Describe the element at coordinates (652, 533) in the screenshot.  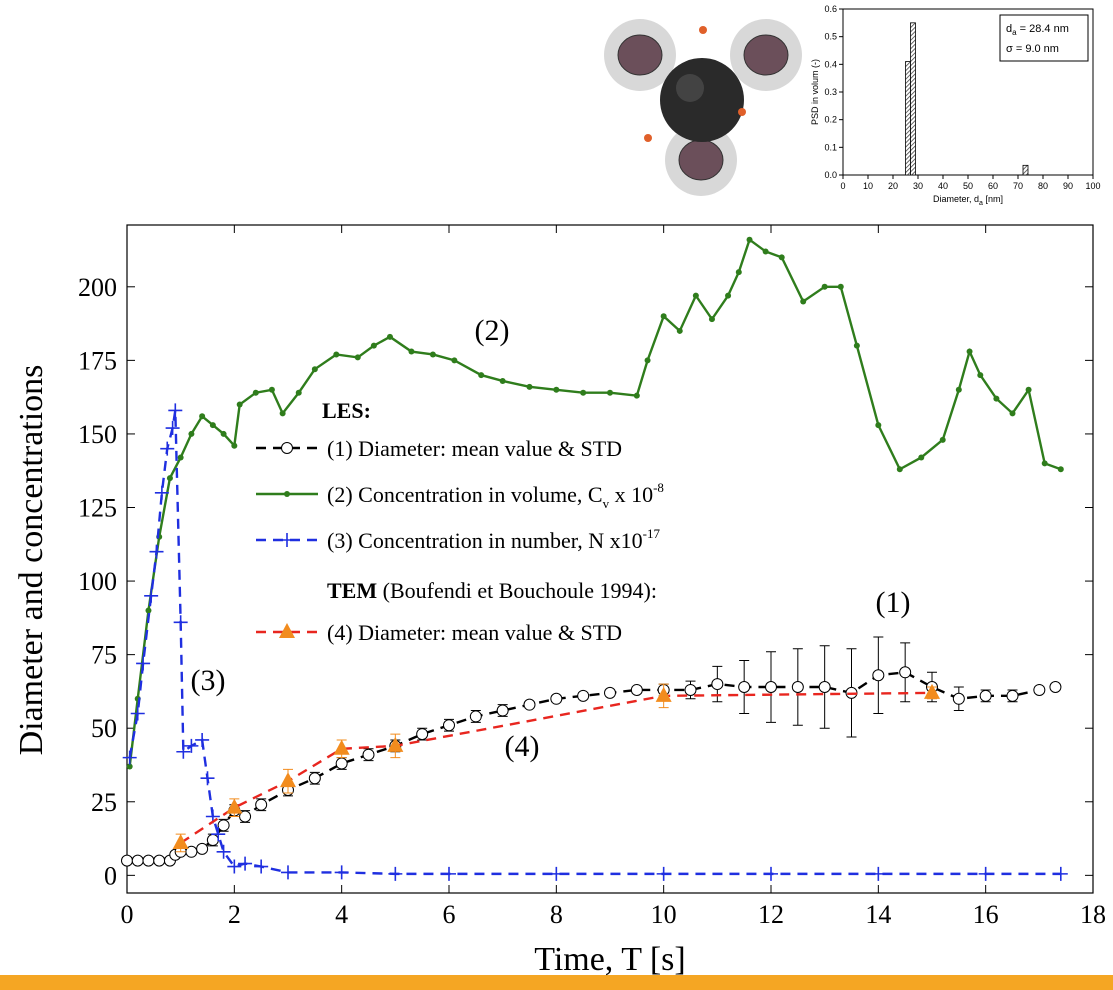
I see `legend-text: -17` at that location.